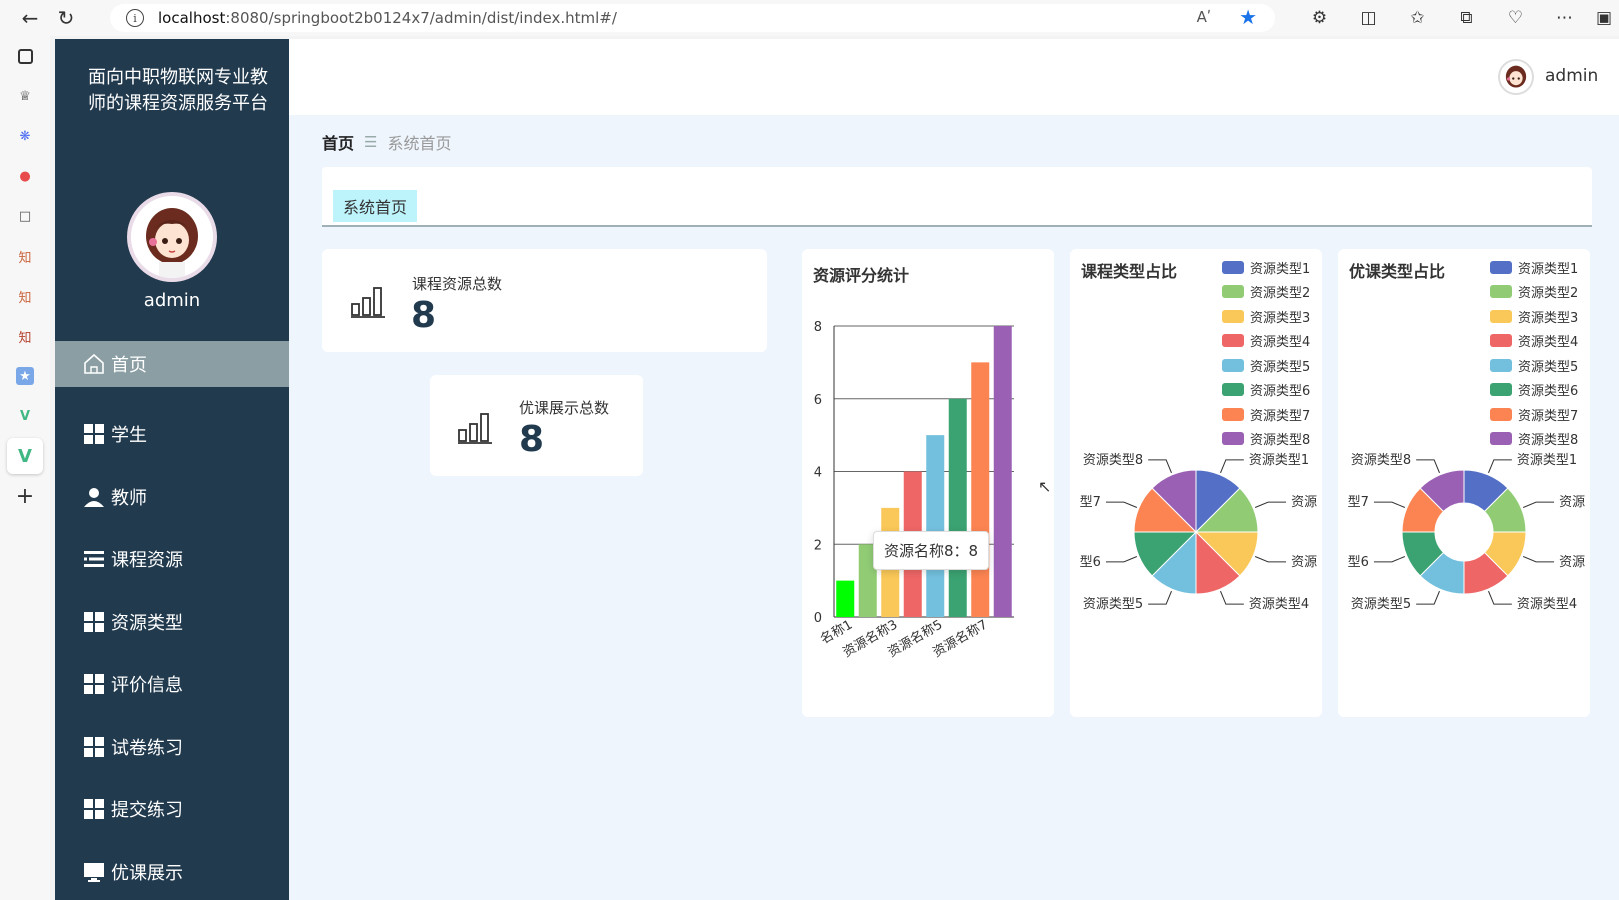  Describe the element at coordinates (135, 18) in the screenshot. I see `site-info-icon: i` at that location.